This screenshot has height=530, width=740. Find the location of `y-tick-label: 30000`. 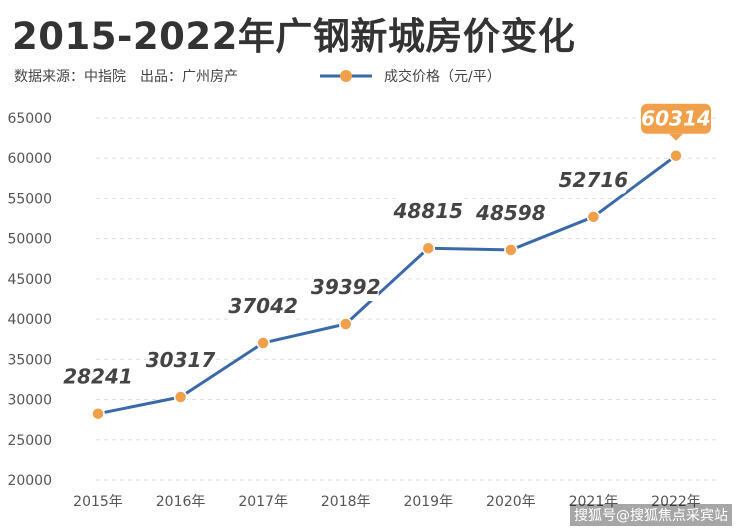

y-tick-label: 30000 is located at coordinates (29, 401).